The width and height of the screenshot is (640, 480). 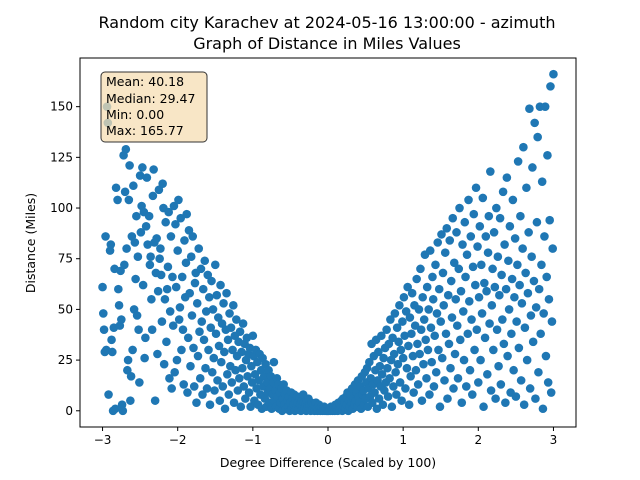 I want to click on y-tick-label: 125, so click(x=61, y=157).